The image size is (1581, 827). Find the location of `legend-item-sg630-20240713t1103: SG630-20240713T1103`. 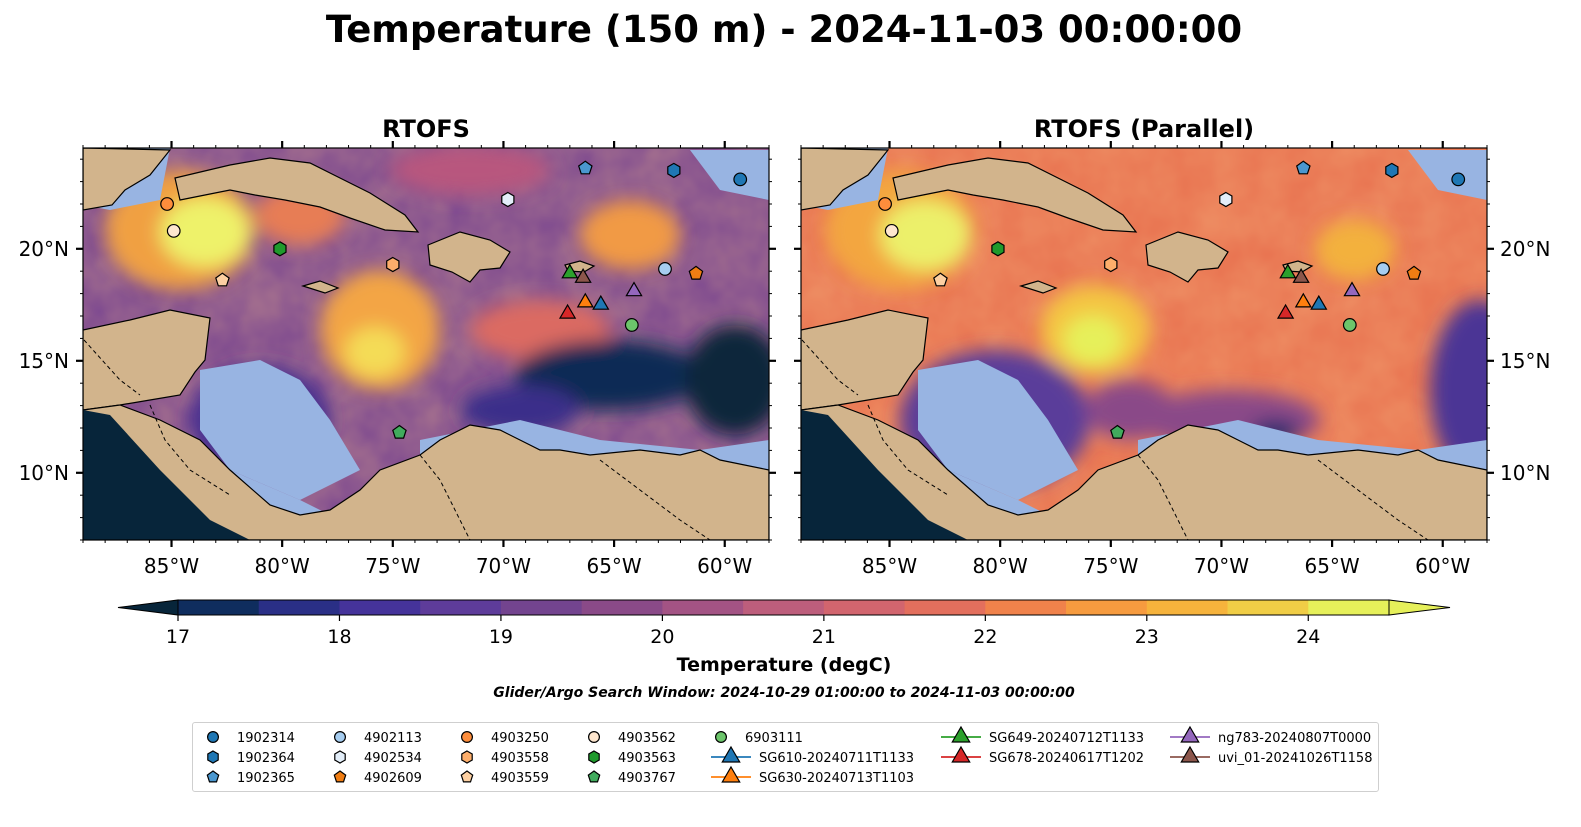

legend-item-sg630-20240713t1103: SG630-20240713T1103 is located at coordinates (812, 775).